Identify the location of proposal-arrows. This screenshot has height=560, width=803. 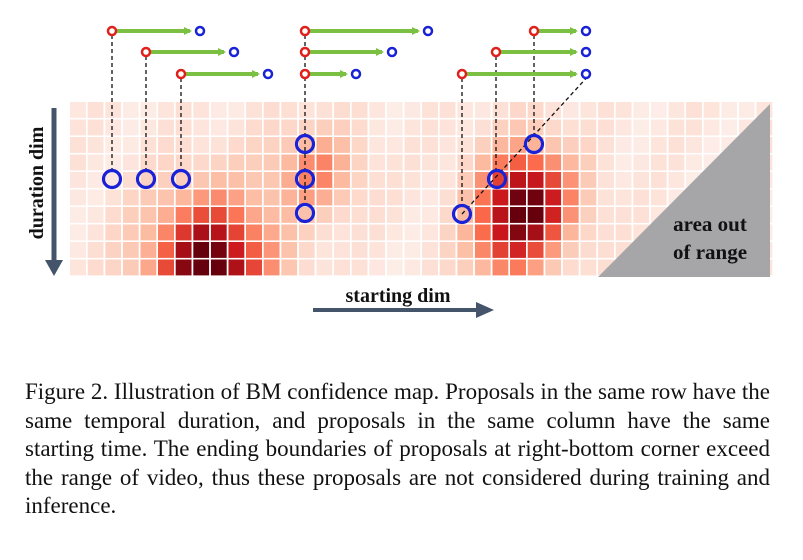
(349, 52).